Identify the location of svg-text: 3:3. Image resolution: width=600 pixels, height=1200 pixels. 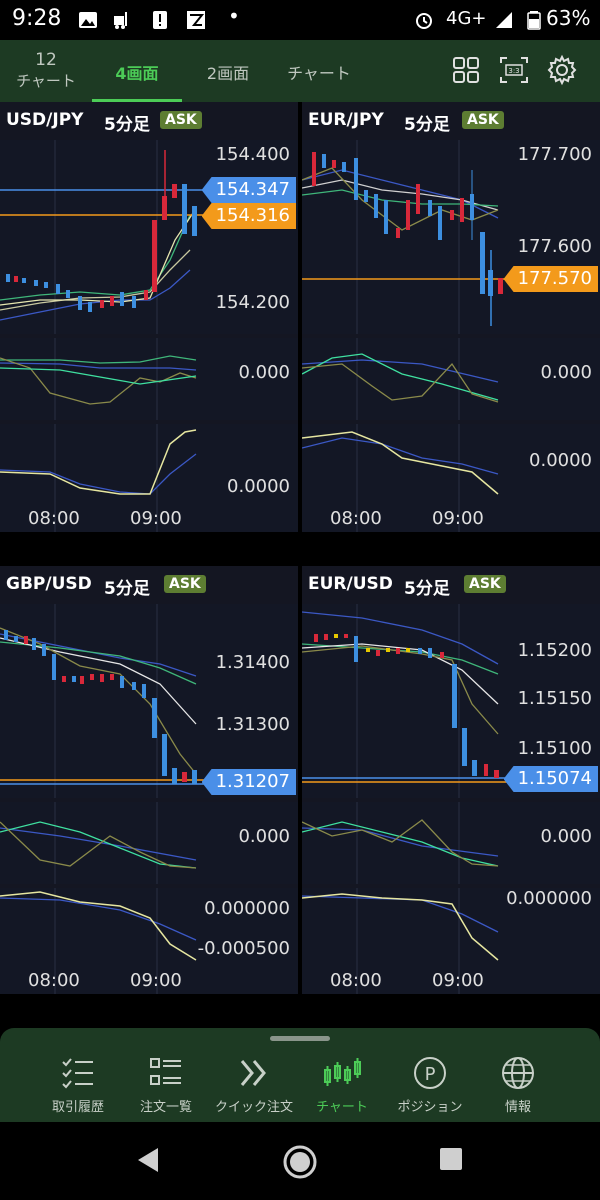
(513, 71).